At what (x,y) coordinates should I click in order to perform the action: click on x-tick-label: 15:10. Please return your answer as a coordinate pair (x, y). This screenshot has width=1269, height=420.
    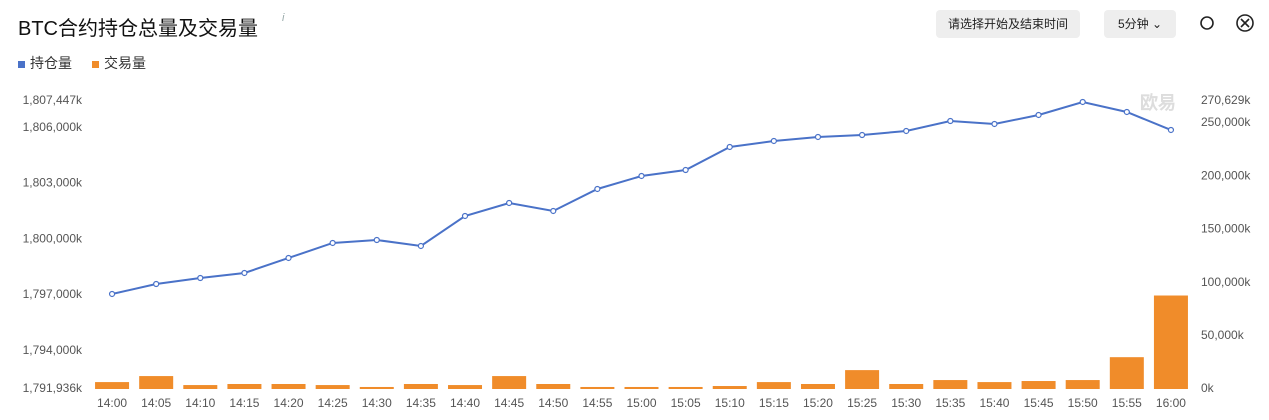
    Looking at the image, I should click on (730, 403).